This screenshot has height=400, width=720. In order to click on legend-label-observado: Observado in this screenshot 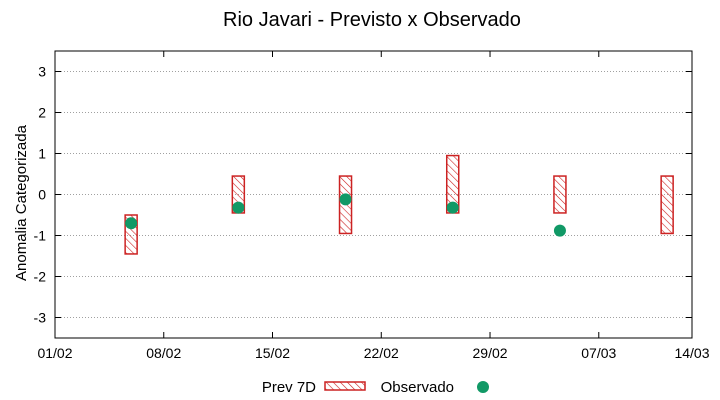, I will do `click(417, 387)`.